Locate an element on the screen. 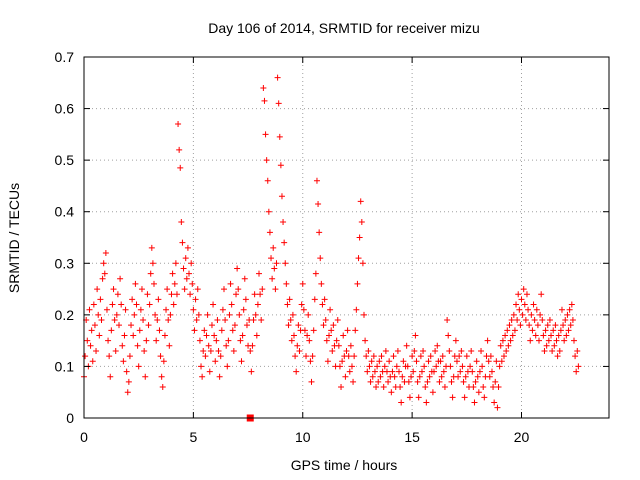  y-tick-label: 0 is located at coordinates (70, 418).